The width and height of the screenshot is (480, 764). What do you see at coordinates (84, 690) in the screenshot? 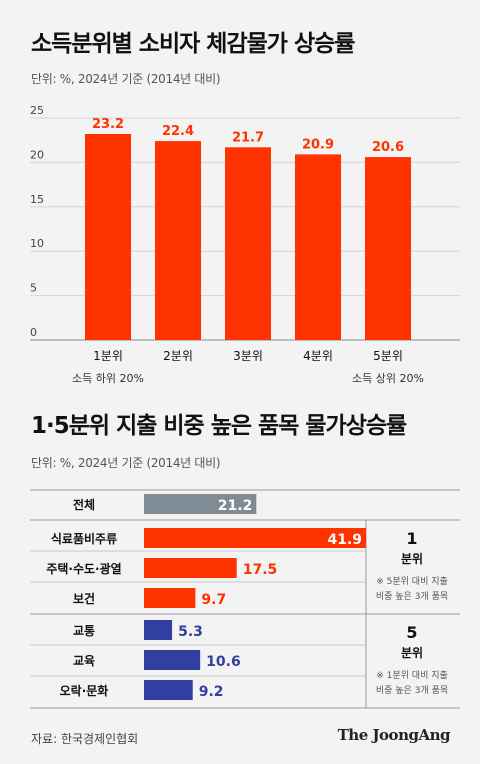
I see `chart2-category-label: 오락·문화` at bounding box center [84, 690].